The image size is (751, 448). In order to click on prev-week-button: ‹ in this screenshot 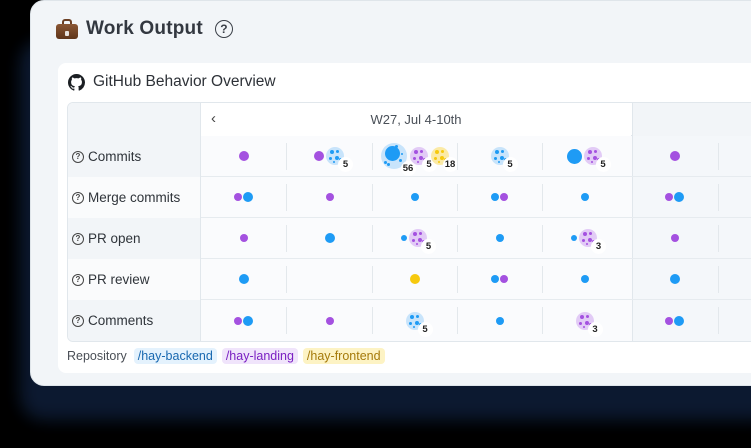, I will do `click(213, 118)`.